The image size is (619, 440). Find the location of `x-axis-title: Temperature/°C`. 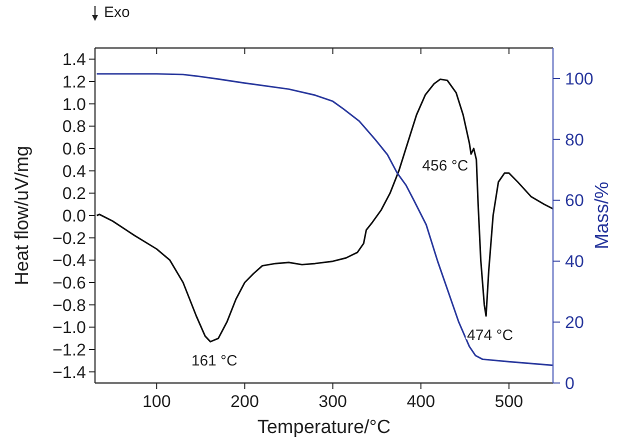

x-axis-title: Temperature/°C is located at coordinates (324, 427).